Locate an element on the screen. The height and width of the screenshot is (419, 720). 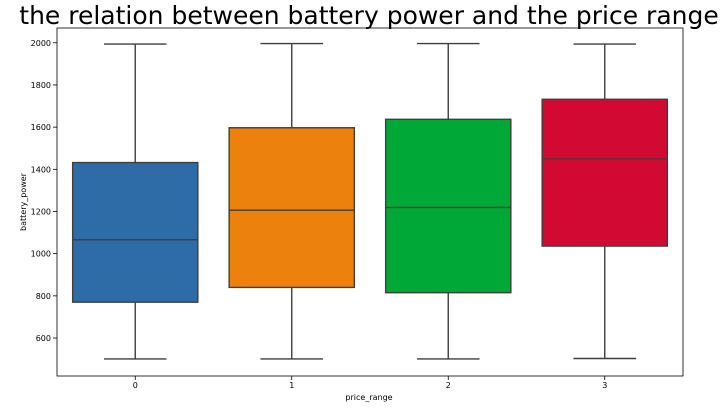
x-axis: 0 1 2 3 is located at coordinates (370, 383).